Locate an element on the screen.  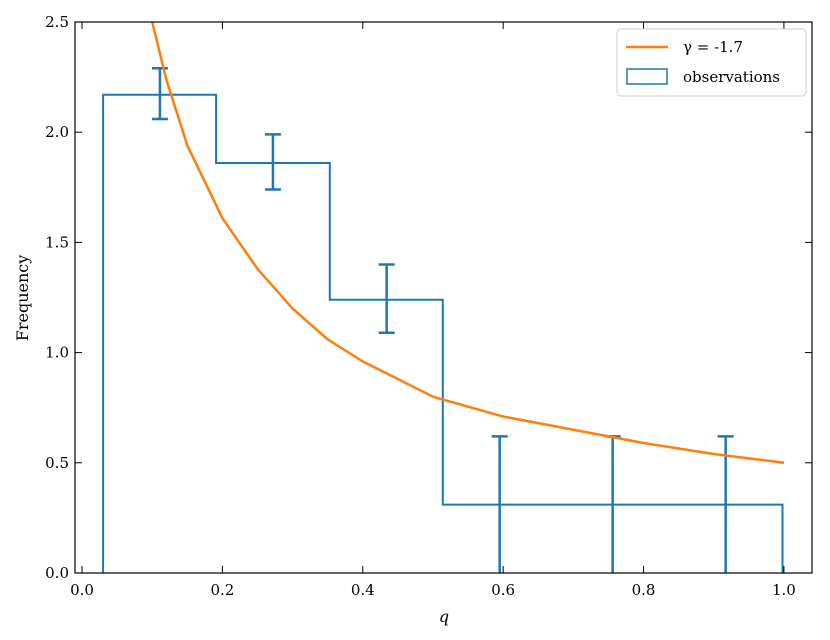
legend-hist-swatch is located at coordinates (647, 76).